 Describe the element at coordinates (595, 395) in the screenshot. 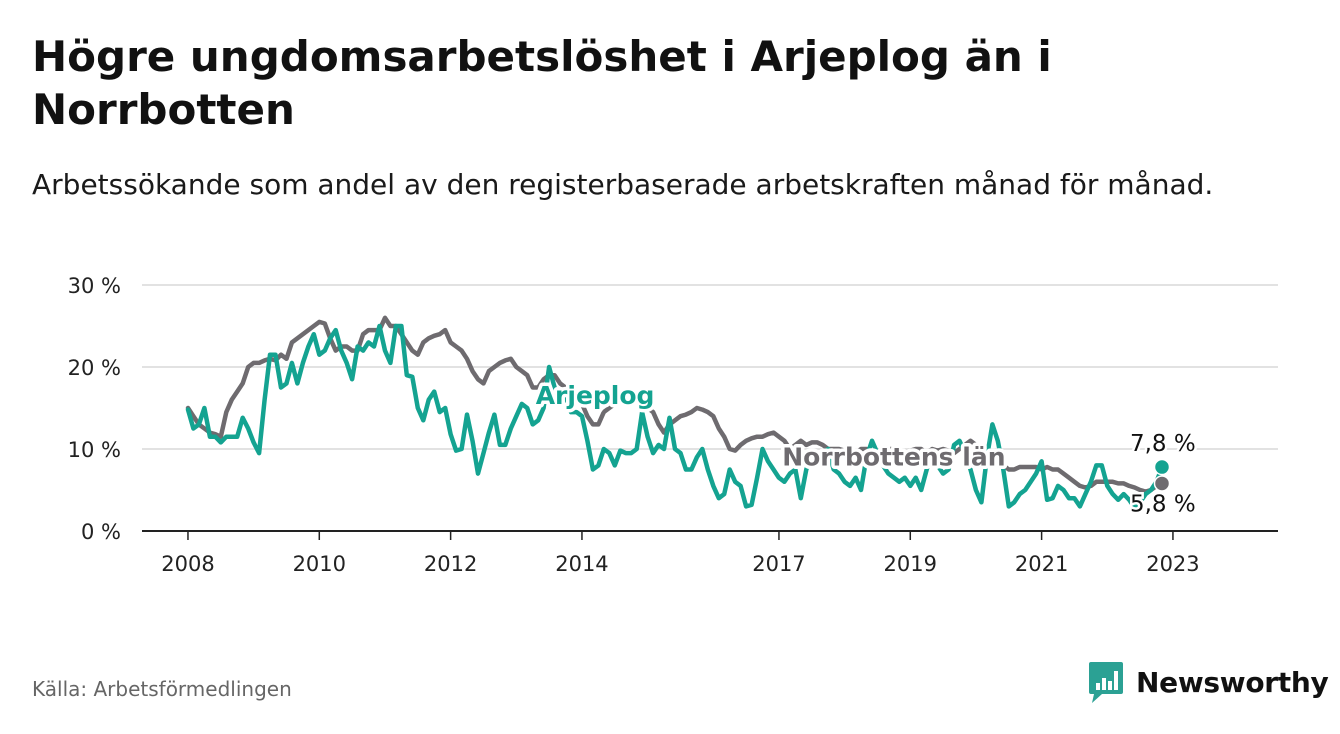

I see `series-label-arjeplog: Arjeplog` at that location.